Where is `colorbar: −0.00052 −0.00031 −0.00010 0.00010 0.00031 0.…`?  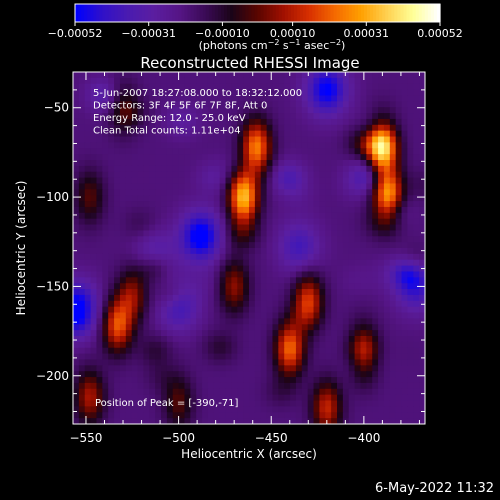 colorbar: −0.00052 −0.00031 −0.00010 0.00010 0.00031 0.… is located at coordinates (255, 21).